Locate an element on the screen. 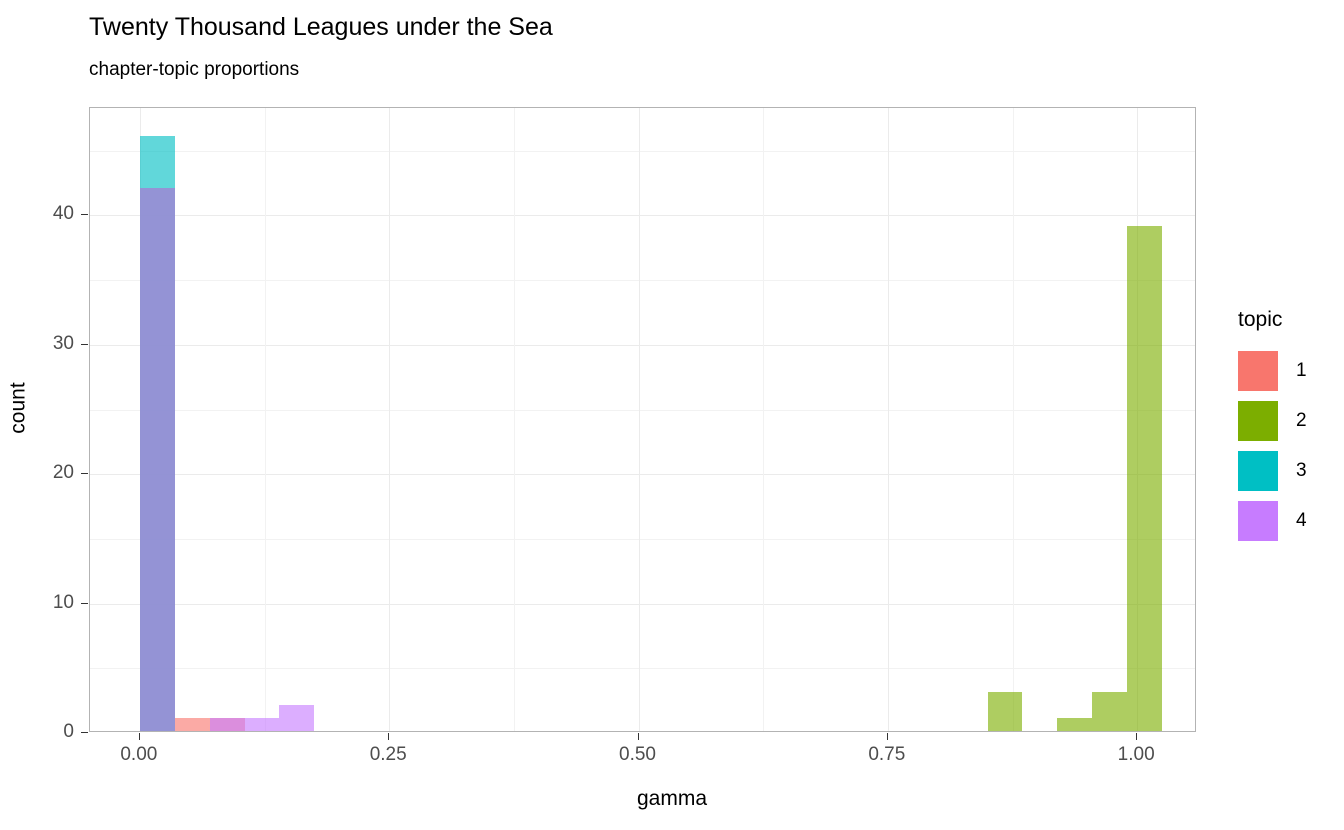 The width and height of the screenshot is (1344, 830). legend-item-label: 2 is located at coordinates (1301, 420).